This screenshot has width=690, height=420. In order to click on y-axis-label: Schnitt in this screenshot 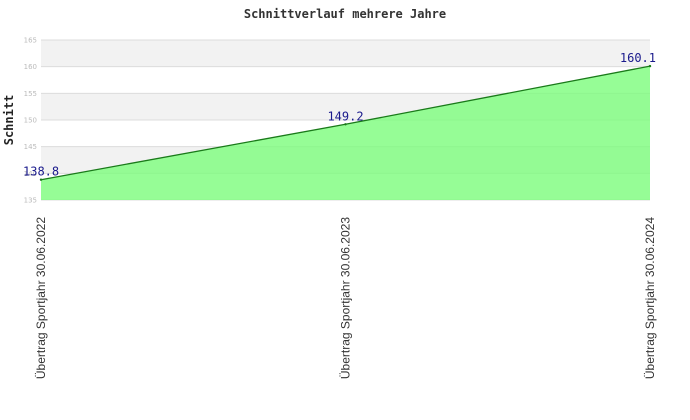, I will do `click(9, 120)`.